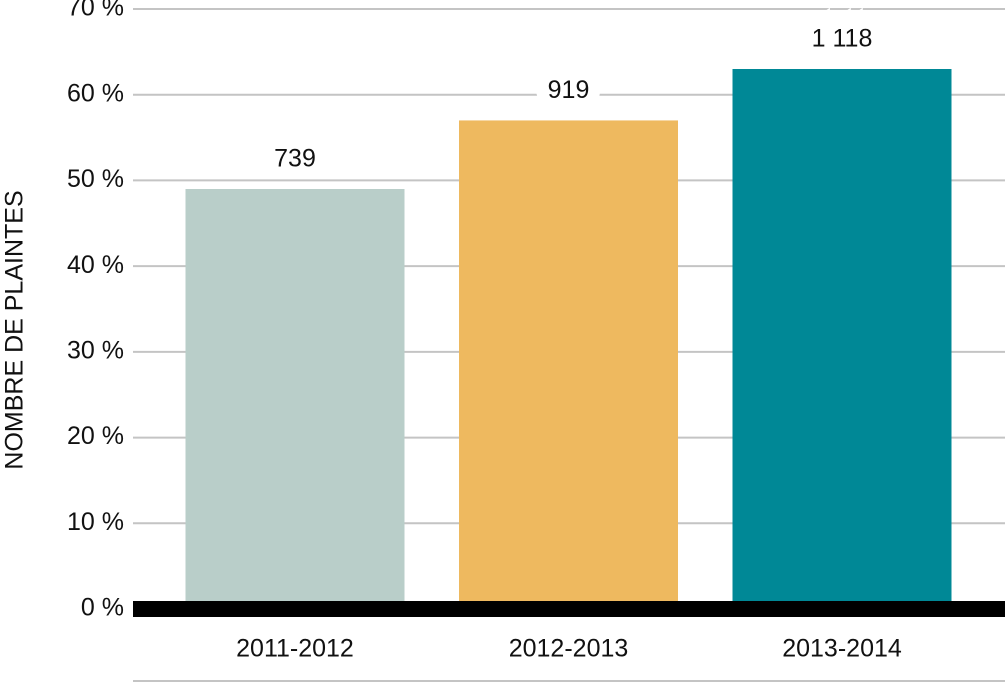 The width and height of the screenshot is (1005, 683). What do you see at coordinates (842, 649) in the screenshot?
I see `x-tick-label: 2013-2014` at bounding box center [842, 649].